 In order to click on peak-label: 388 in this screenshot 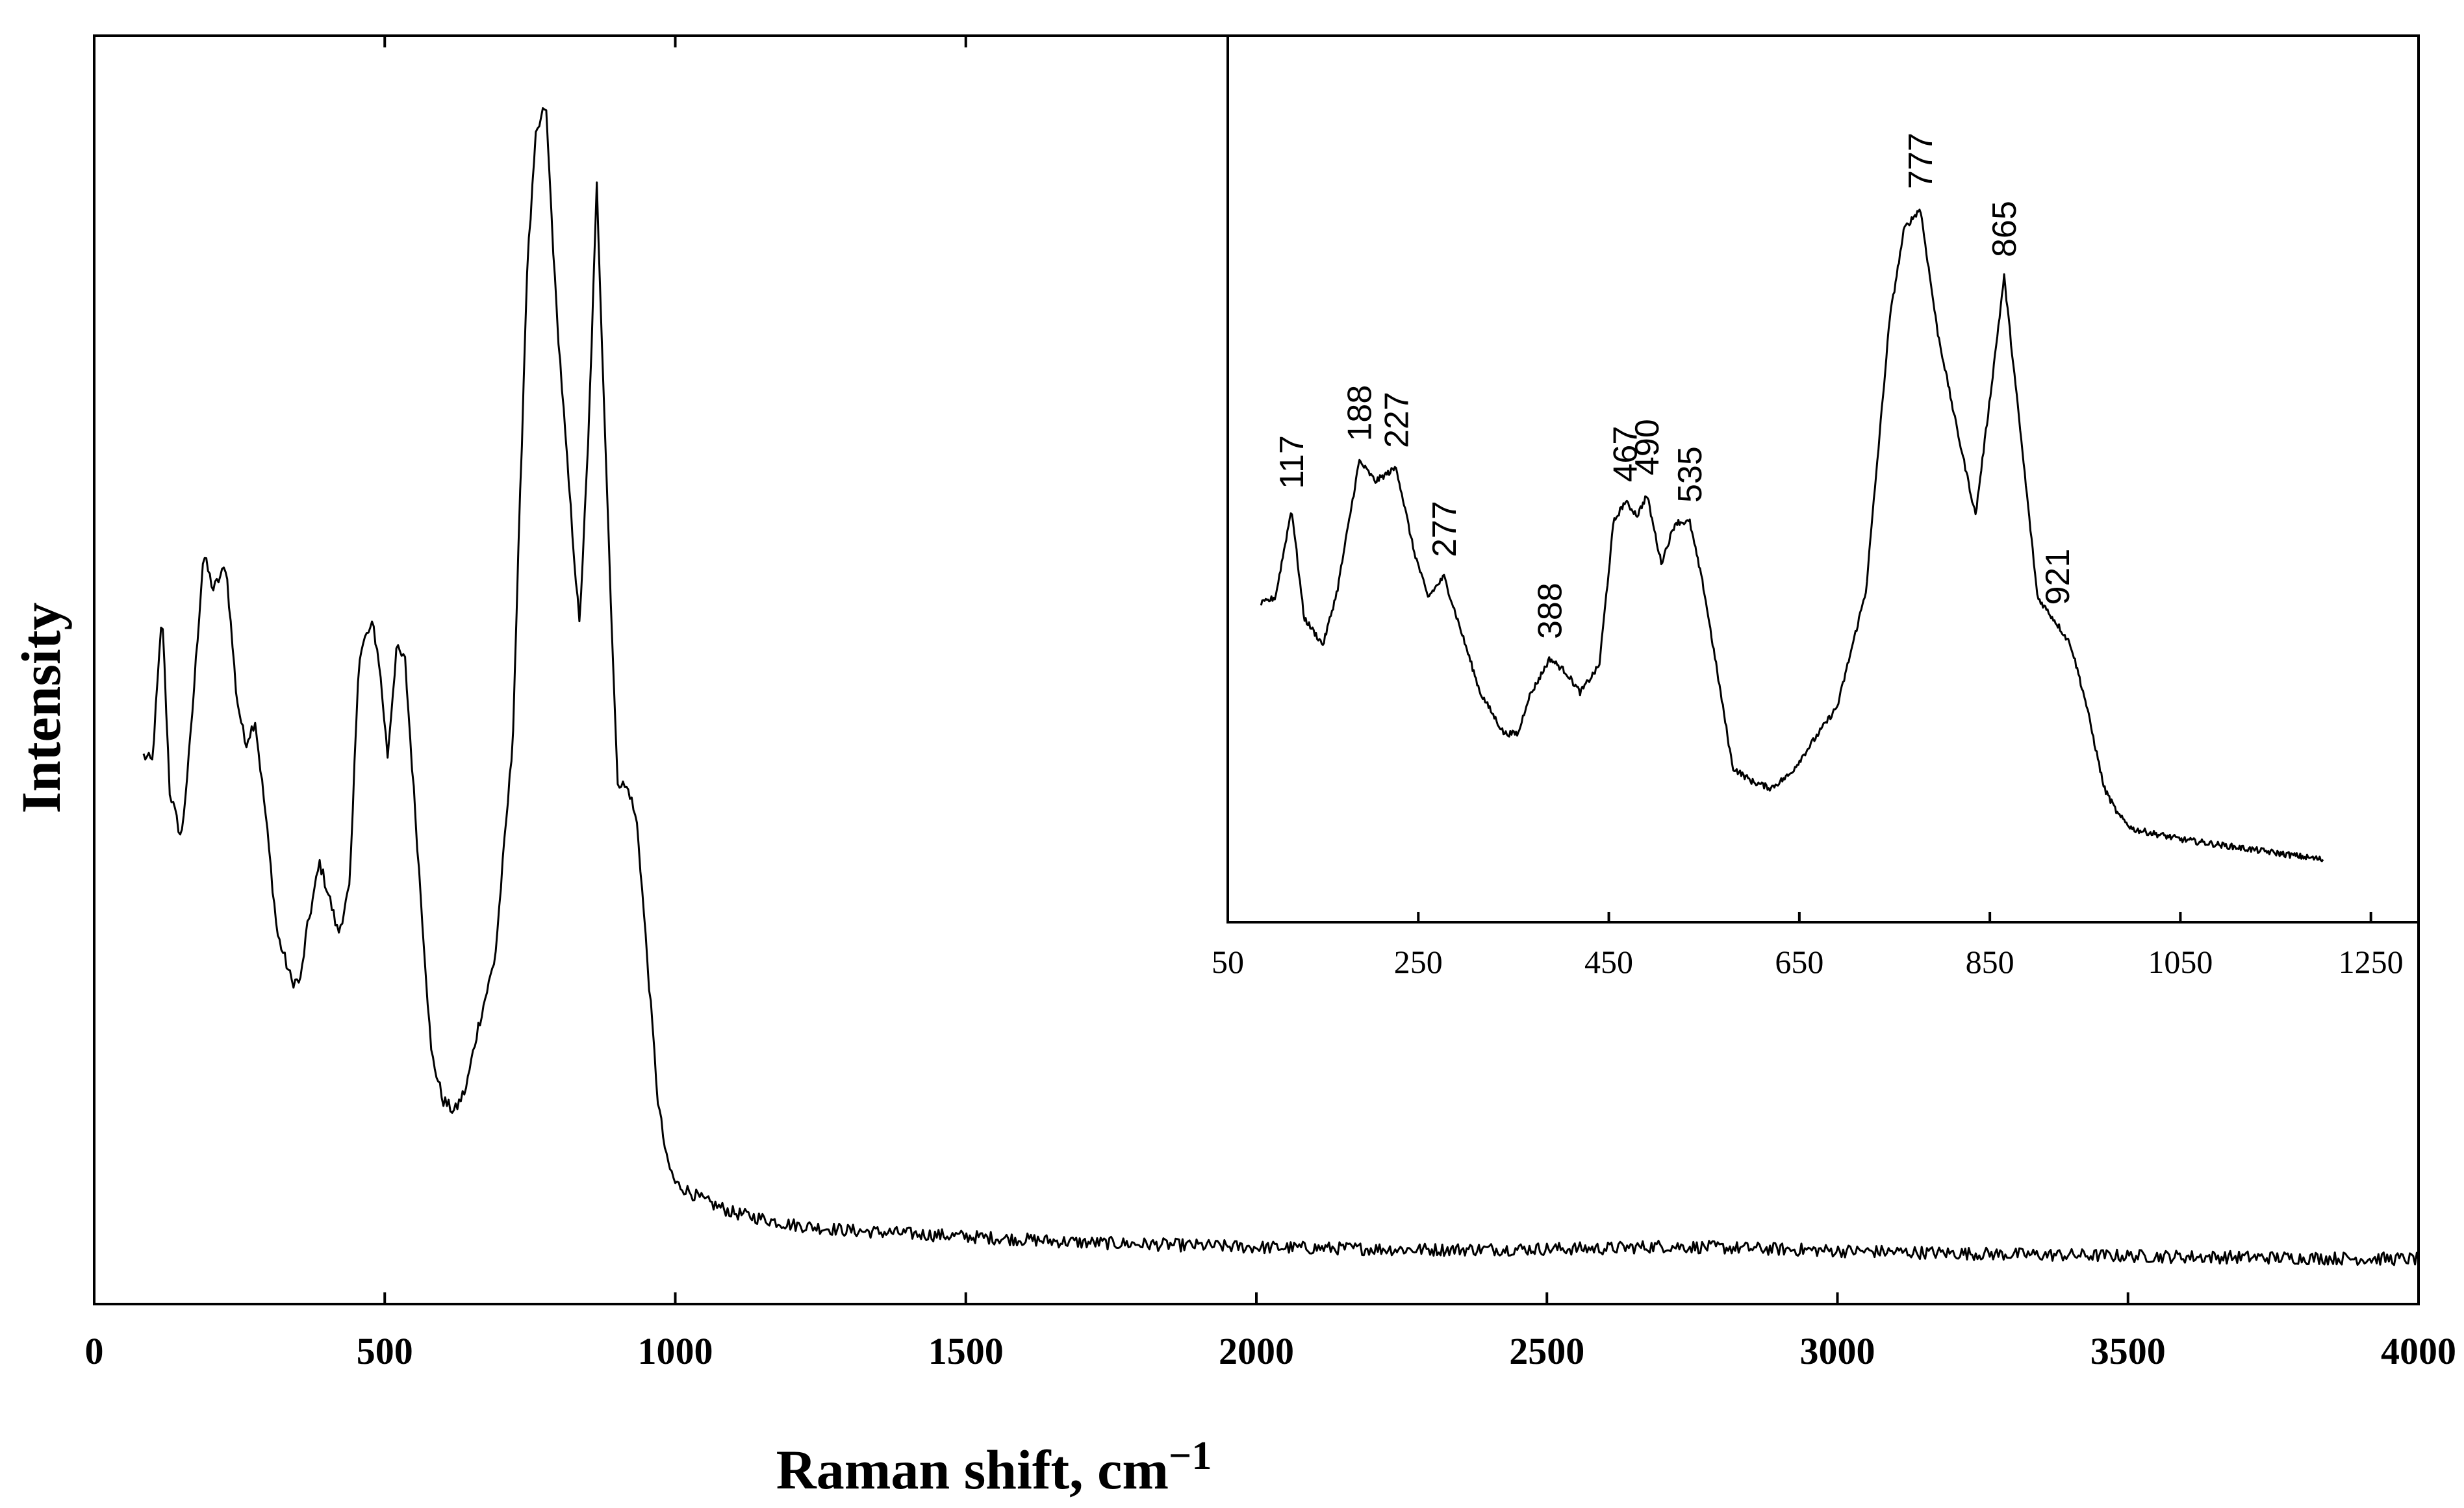, I will do `click(1551, 611)`.